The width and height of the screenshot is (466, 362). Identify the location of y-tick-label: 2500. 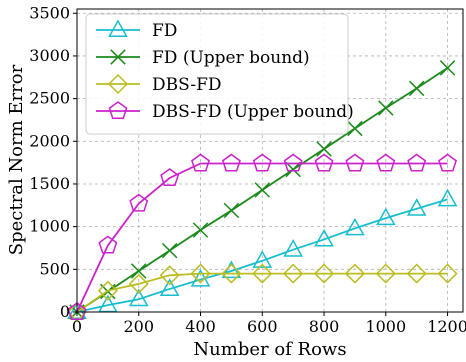
(49, 98).